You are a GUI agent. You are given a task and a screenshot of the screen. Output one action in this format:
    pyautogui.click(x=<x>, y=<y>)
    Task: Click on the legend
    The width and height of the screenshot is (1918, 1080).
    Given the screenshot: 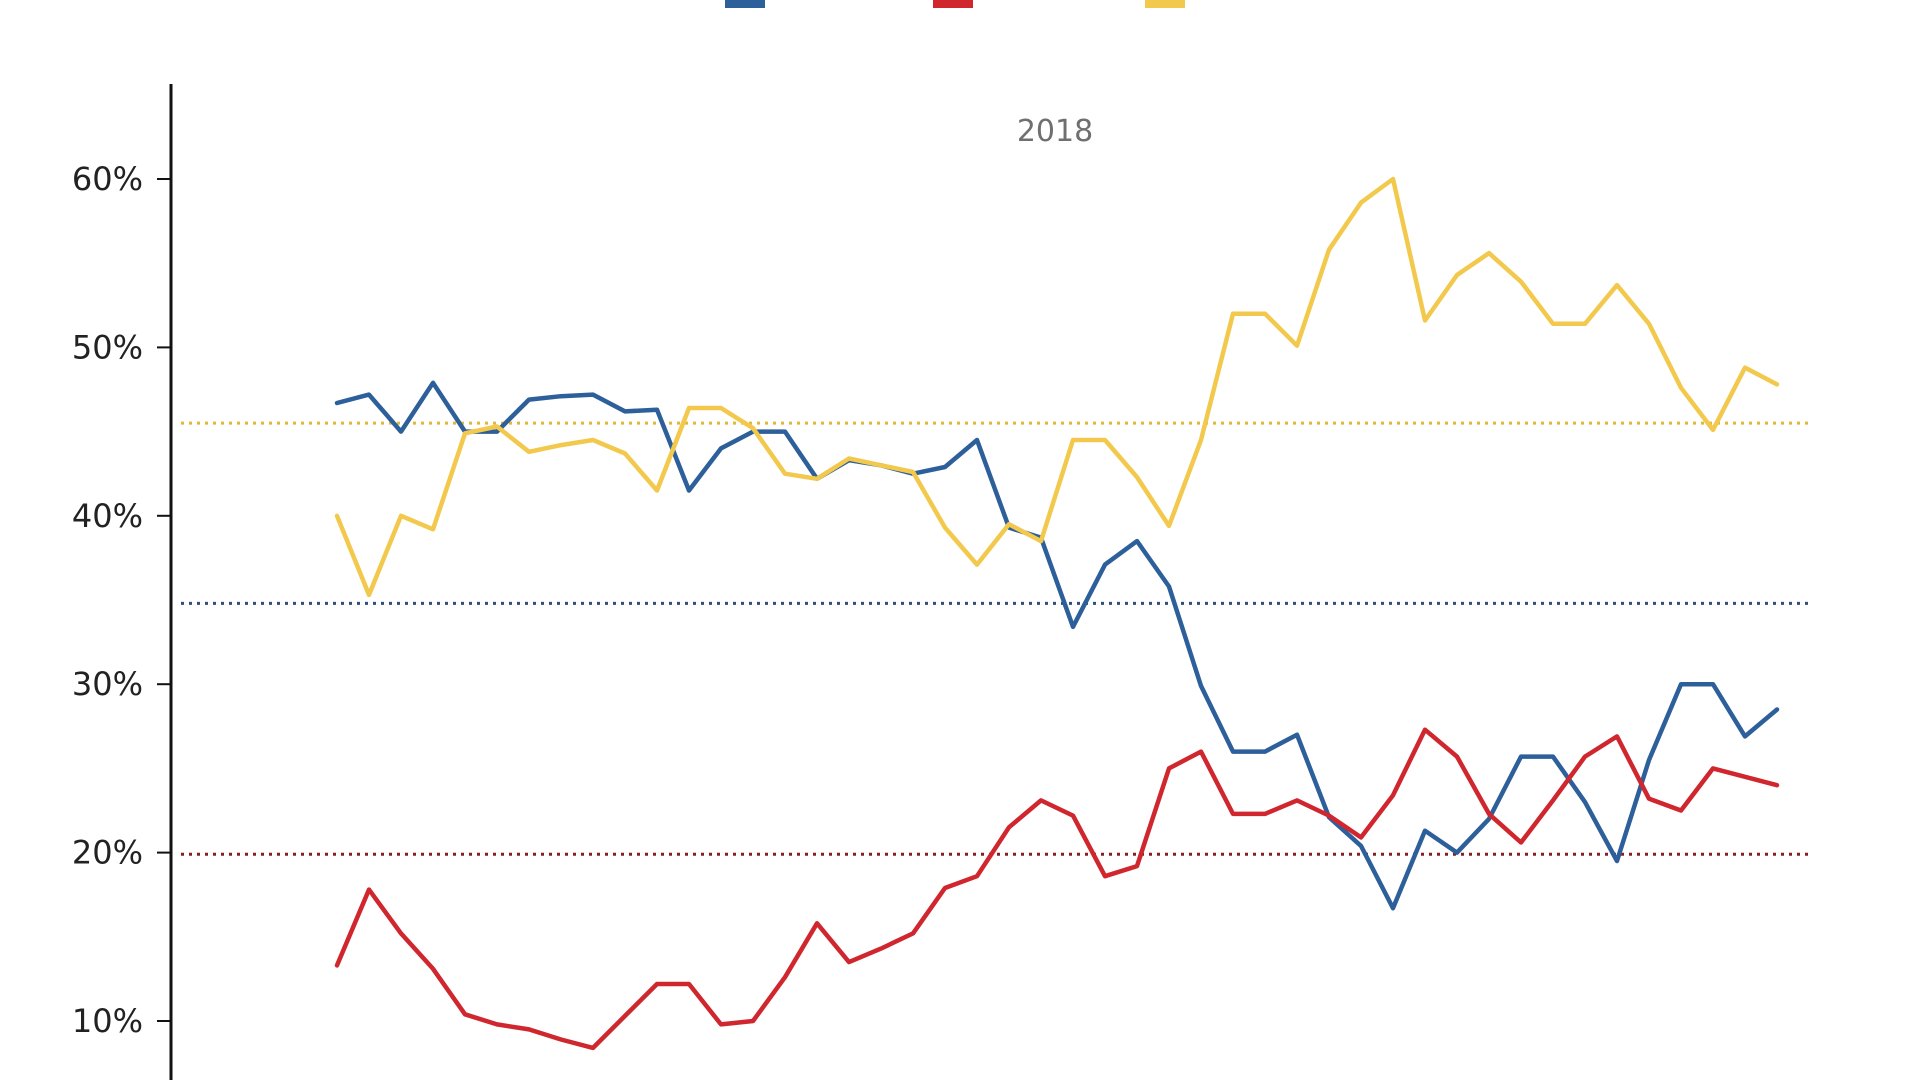 What is the action you would take?
    pyautogui.click(x=955, y=4)
    